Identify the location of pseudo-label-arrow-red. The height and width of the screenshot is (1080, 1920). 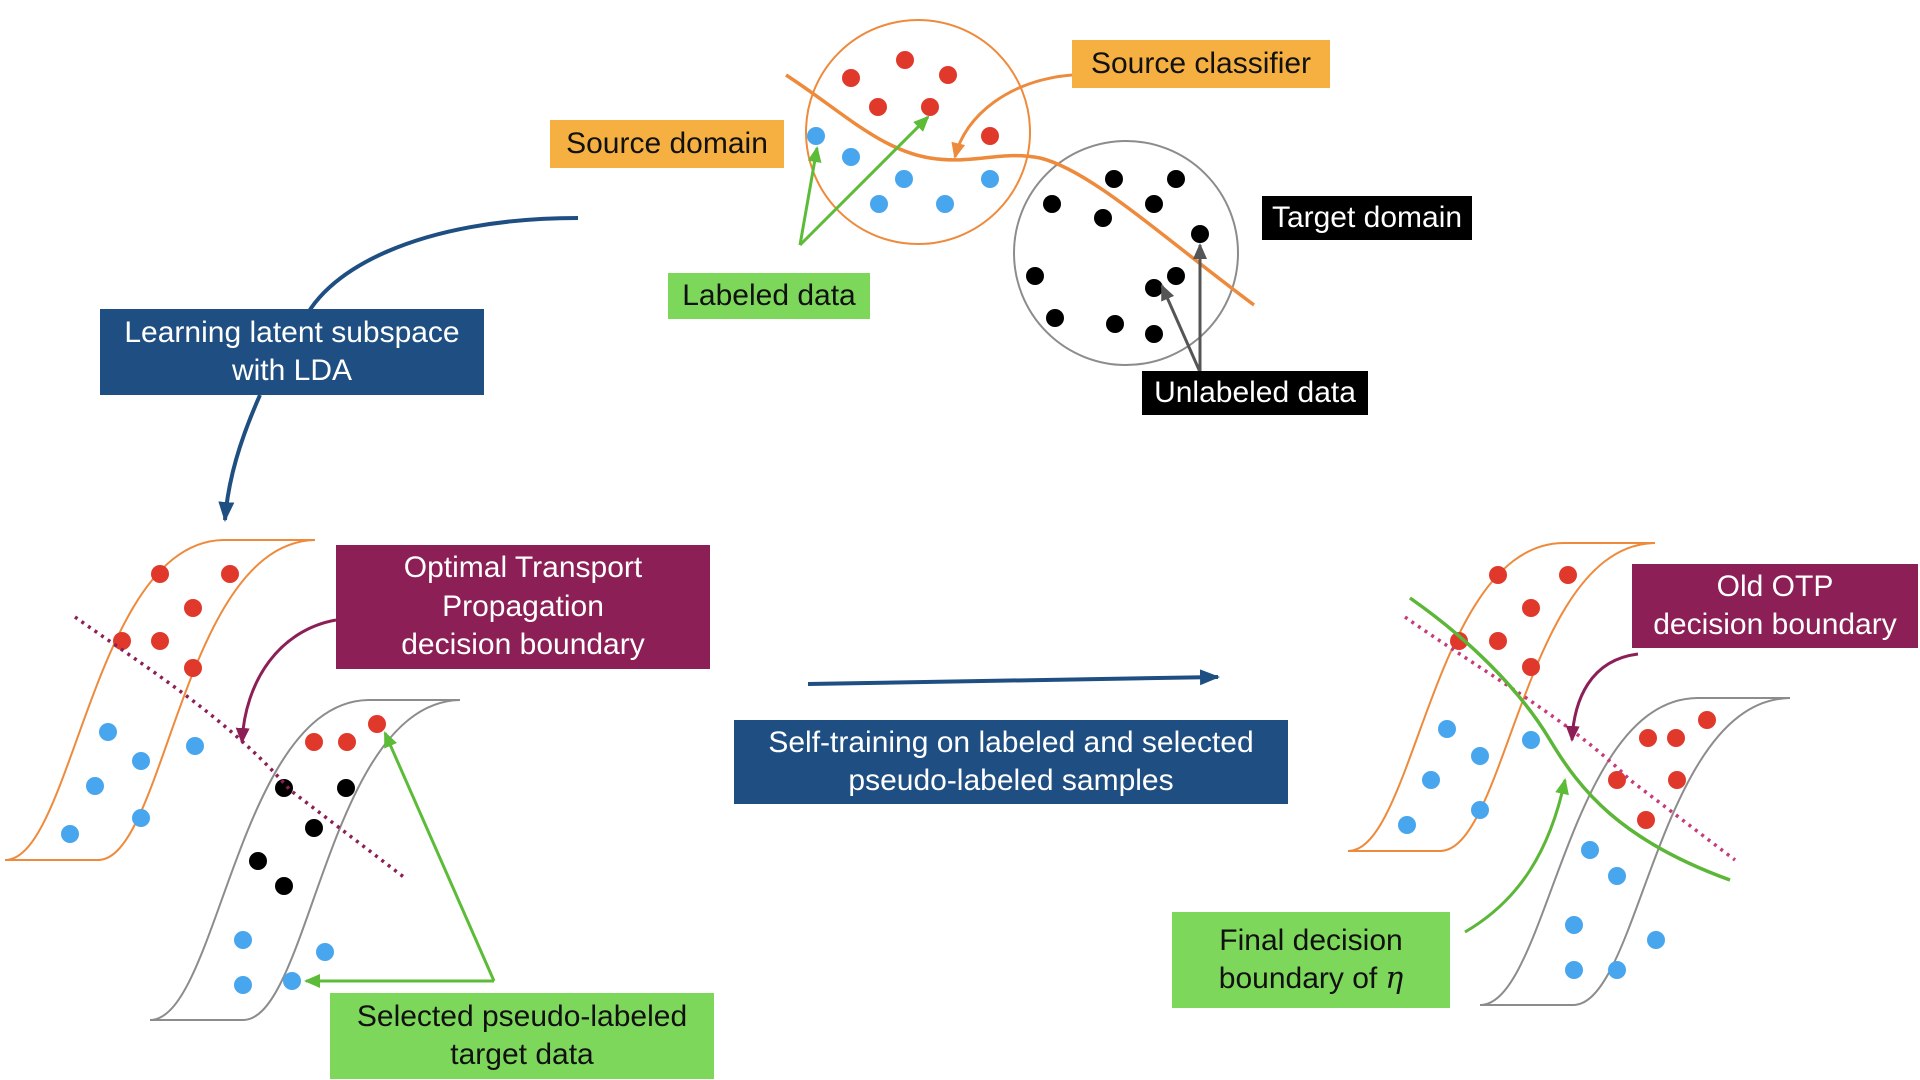
(439, 856).